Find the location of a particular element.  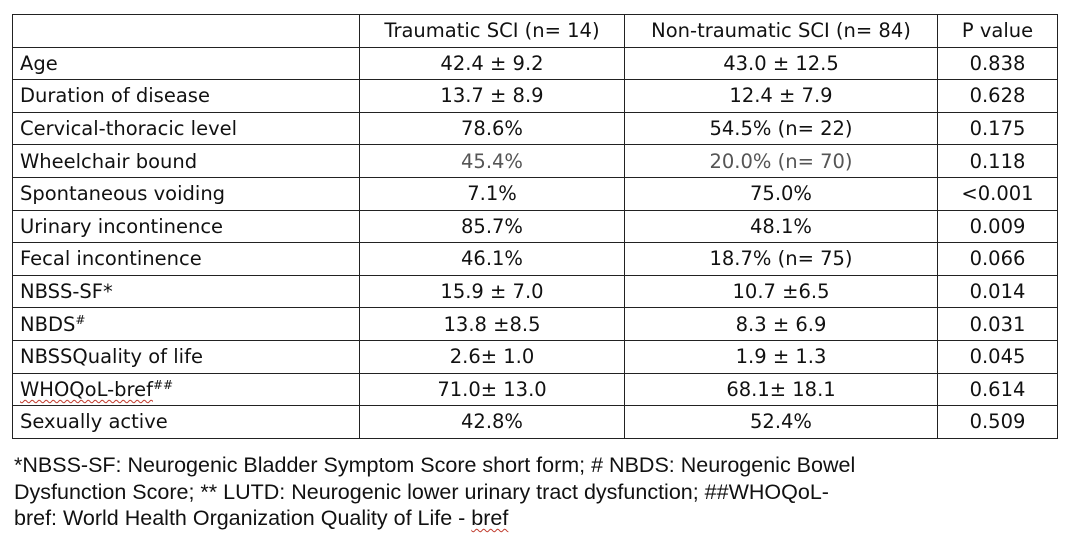

cell-nontraumatic: 68.1± 18.1 is located at coordinates (781, 389).